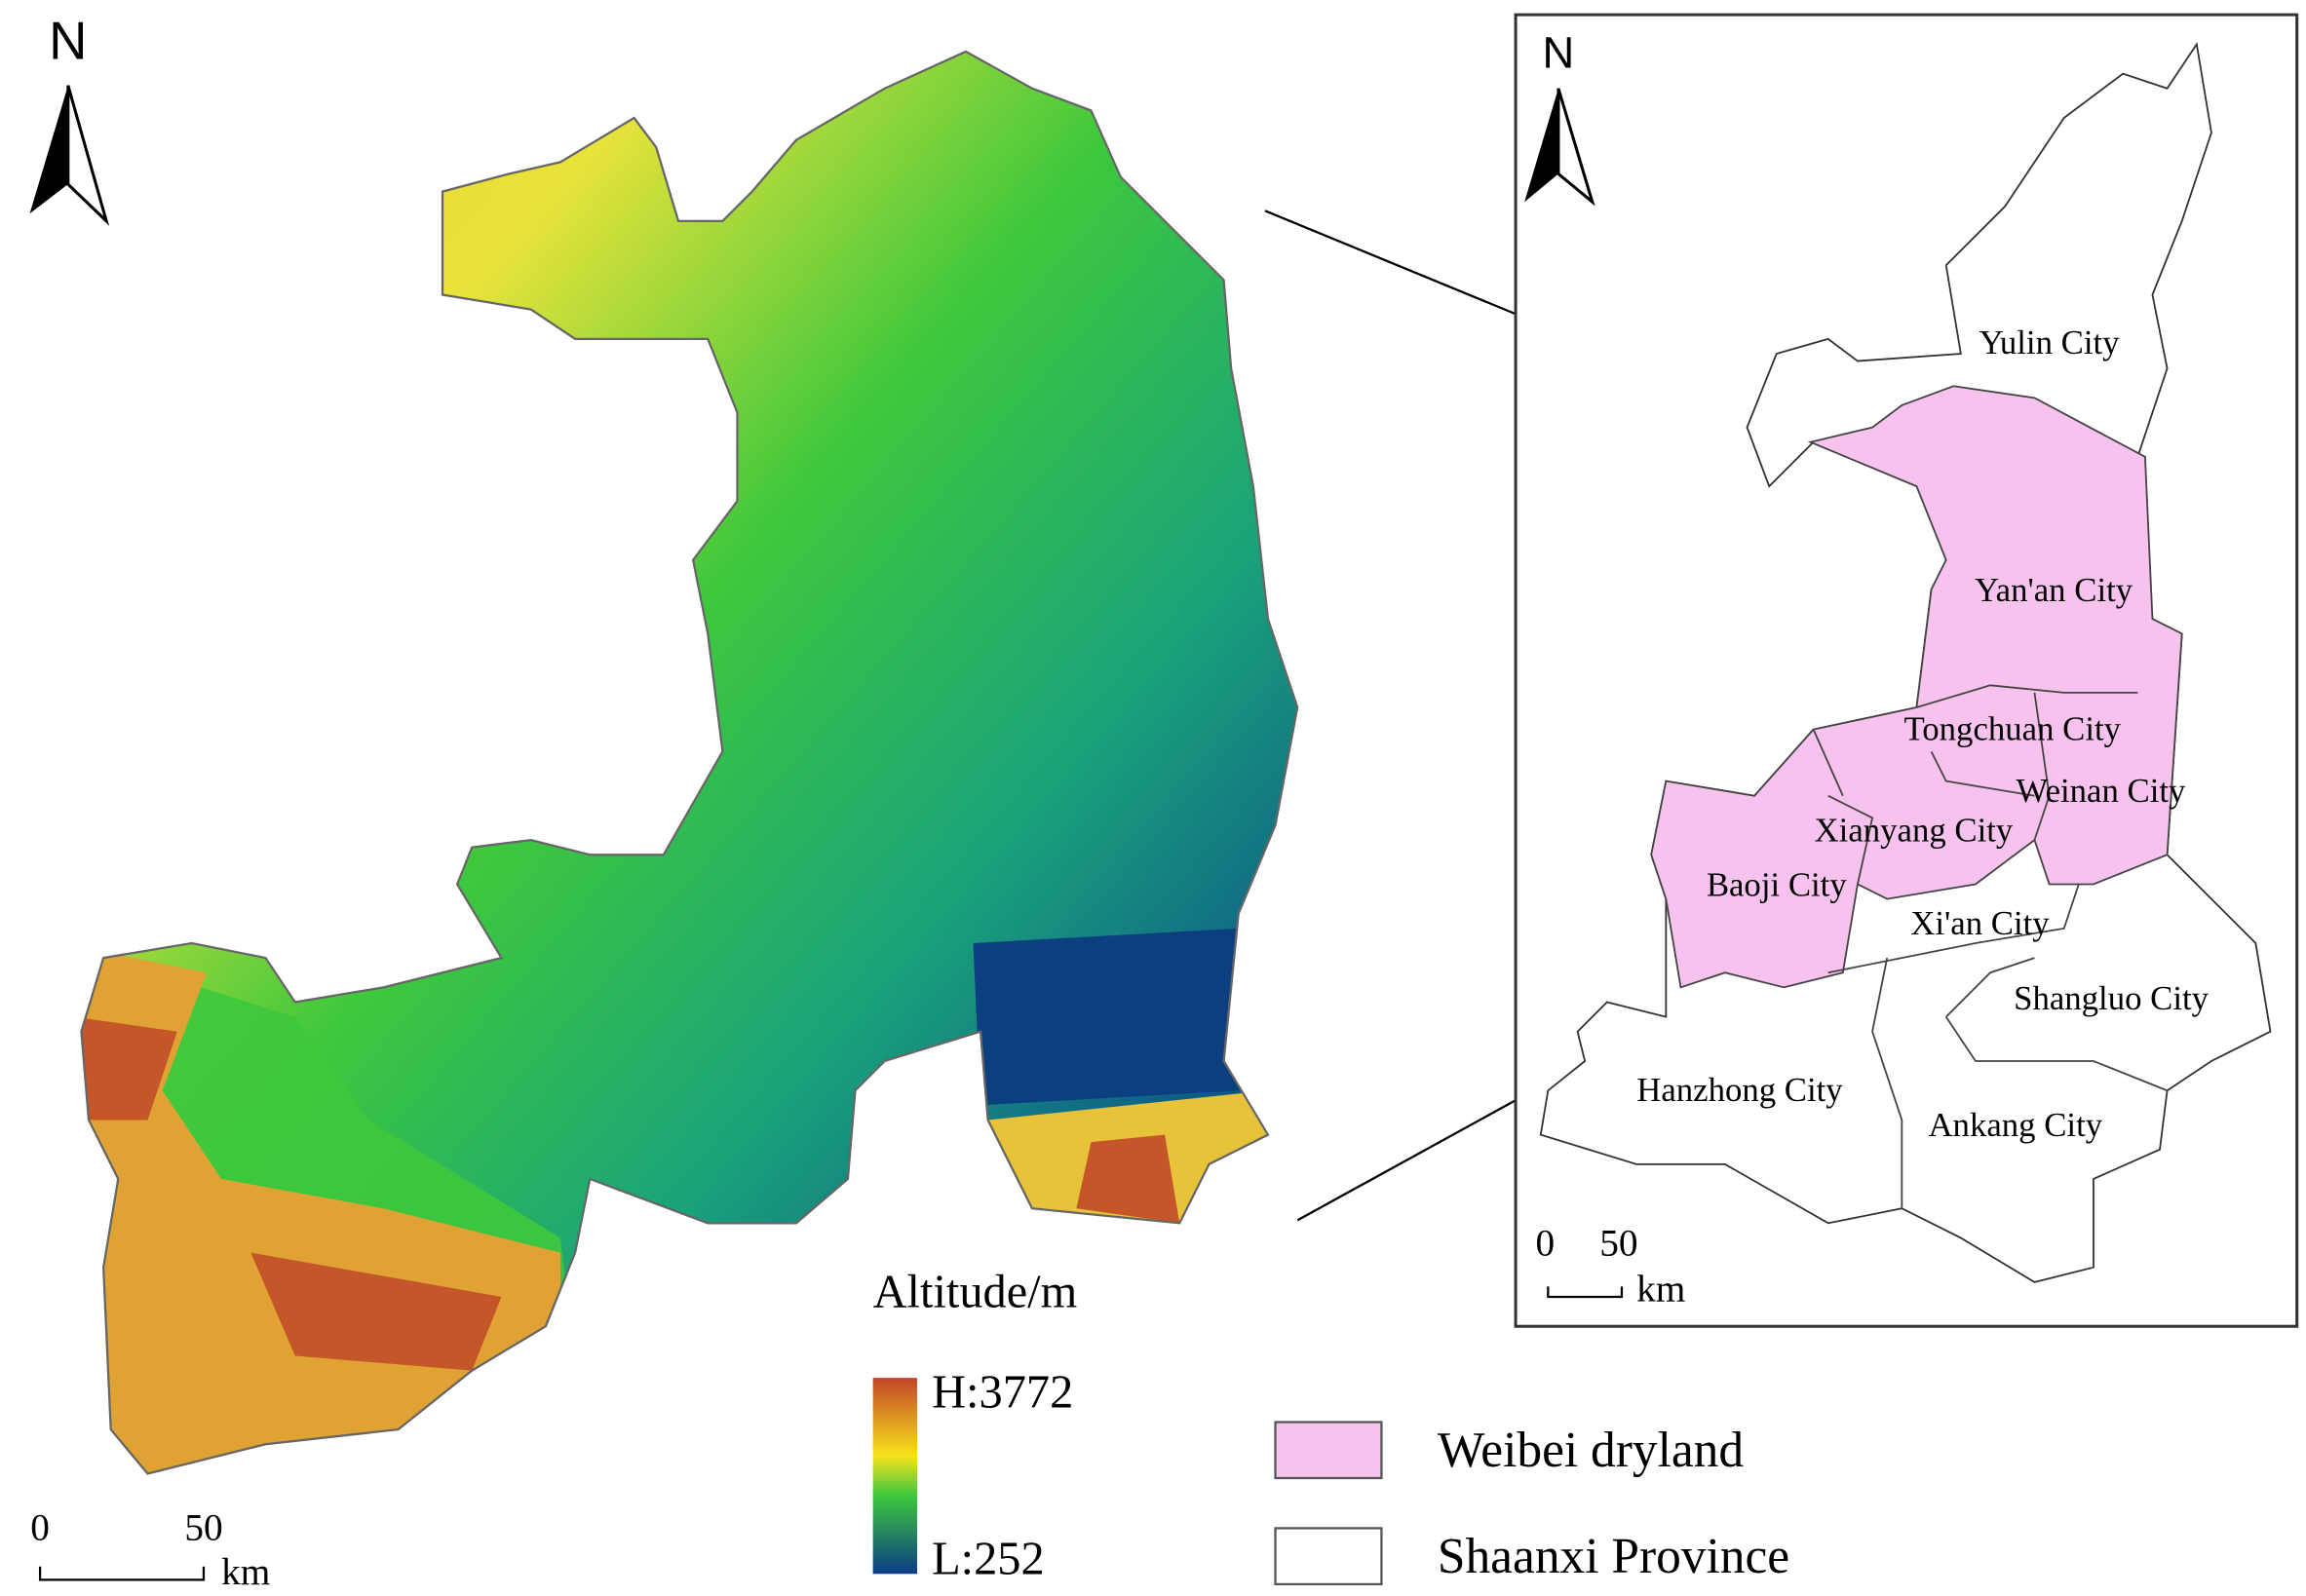 Image resolution: width=2306 pixels, height=1596 pixels. Describe the element at coordinates (150, 1549) in the screenshot. I see `scale-bar: 0 50 km` at that location.